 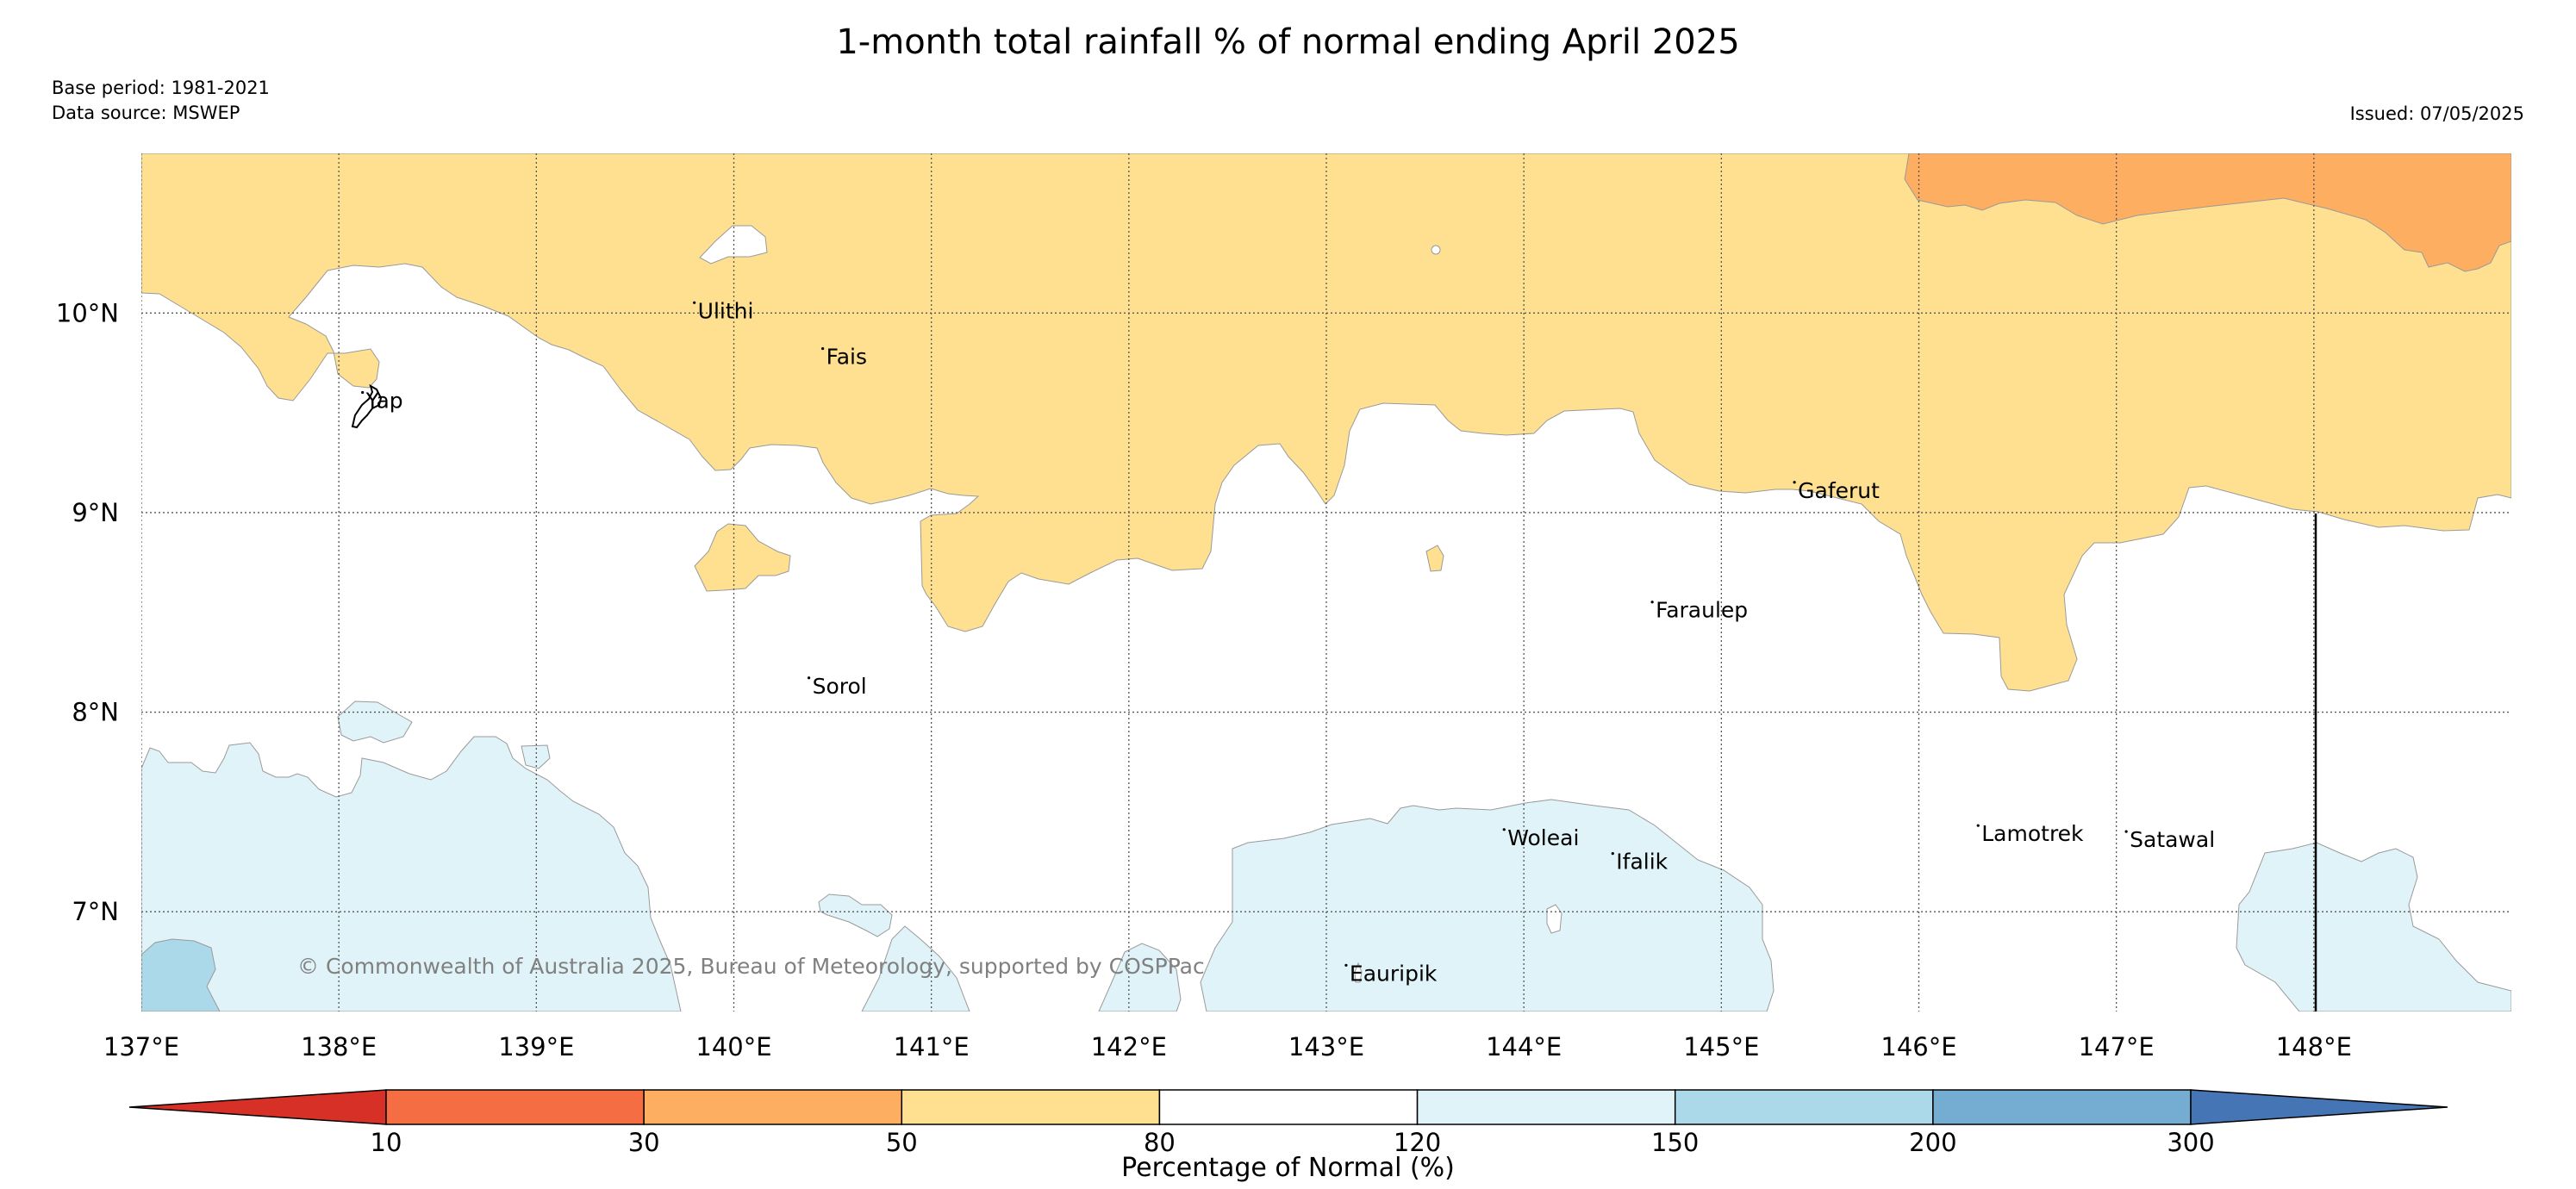 What do you see at coordinates (1487, 906) in the screenshot?
I see `rainfall-region-120-150-central` at bounding box center [1487, 906].